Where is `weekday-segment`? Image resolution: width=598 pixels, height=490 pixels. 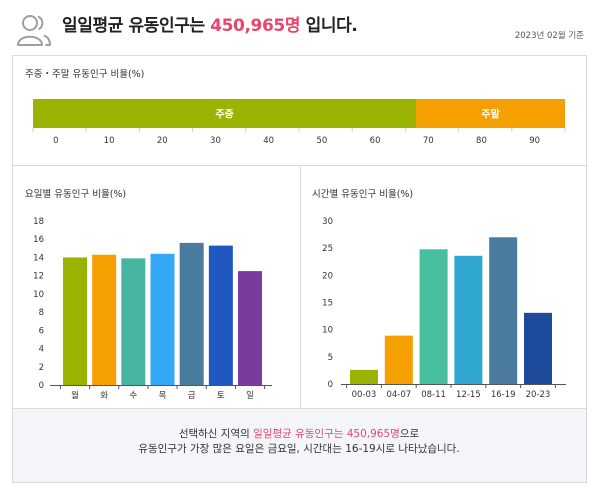
weekday-segment is located at coordinates (225, 113).